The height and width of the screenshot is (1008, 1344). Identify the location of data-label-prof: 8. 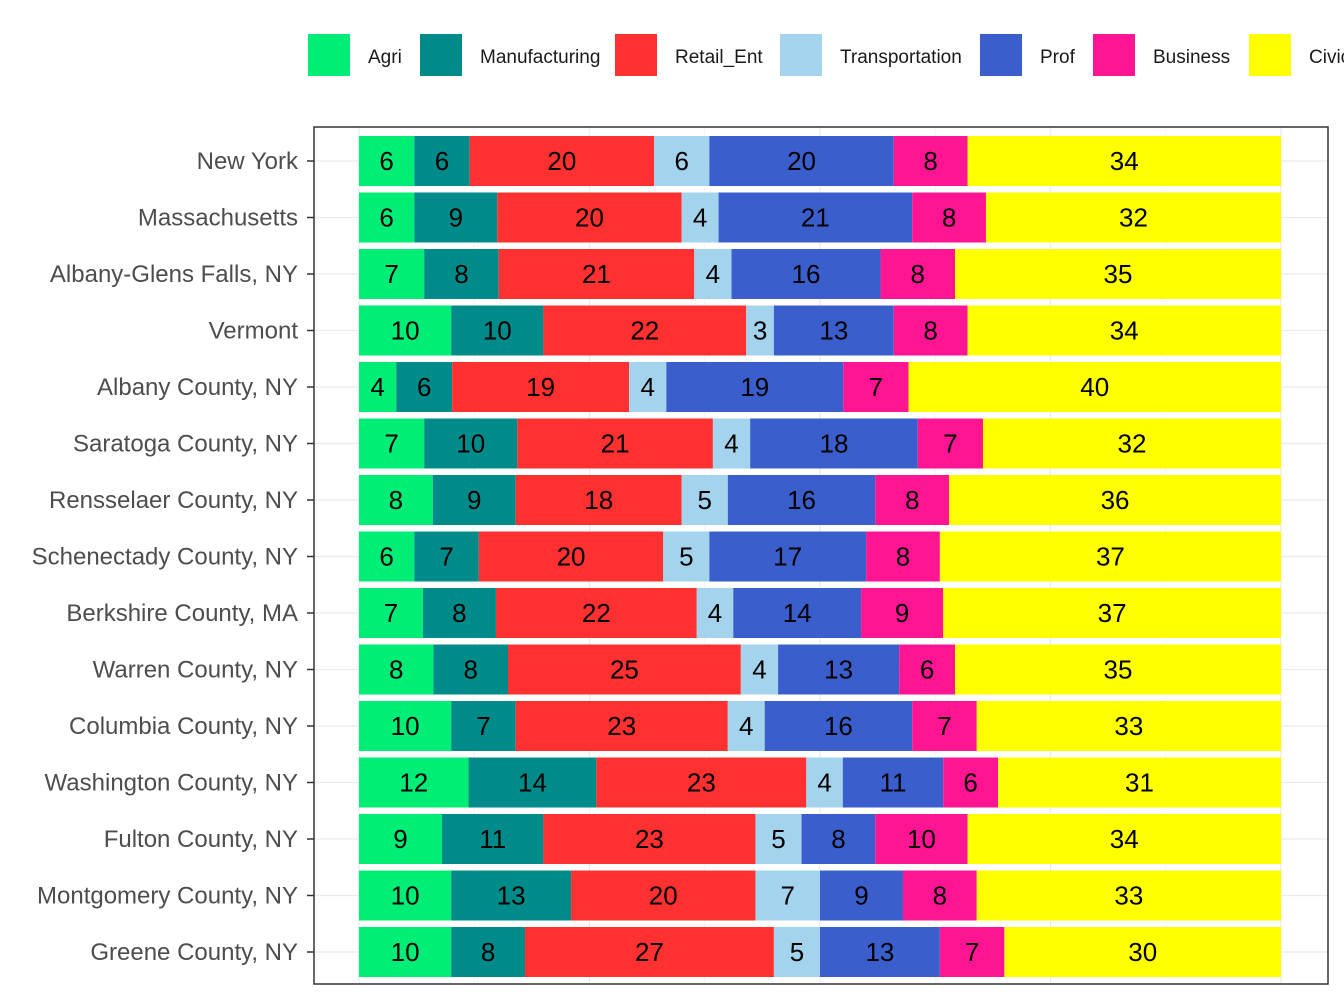
(838, 839).